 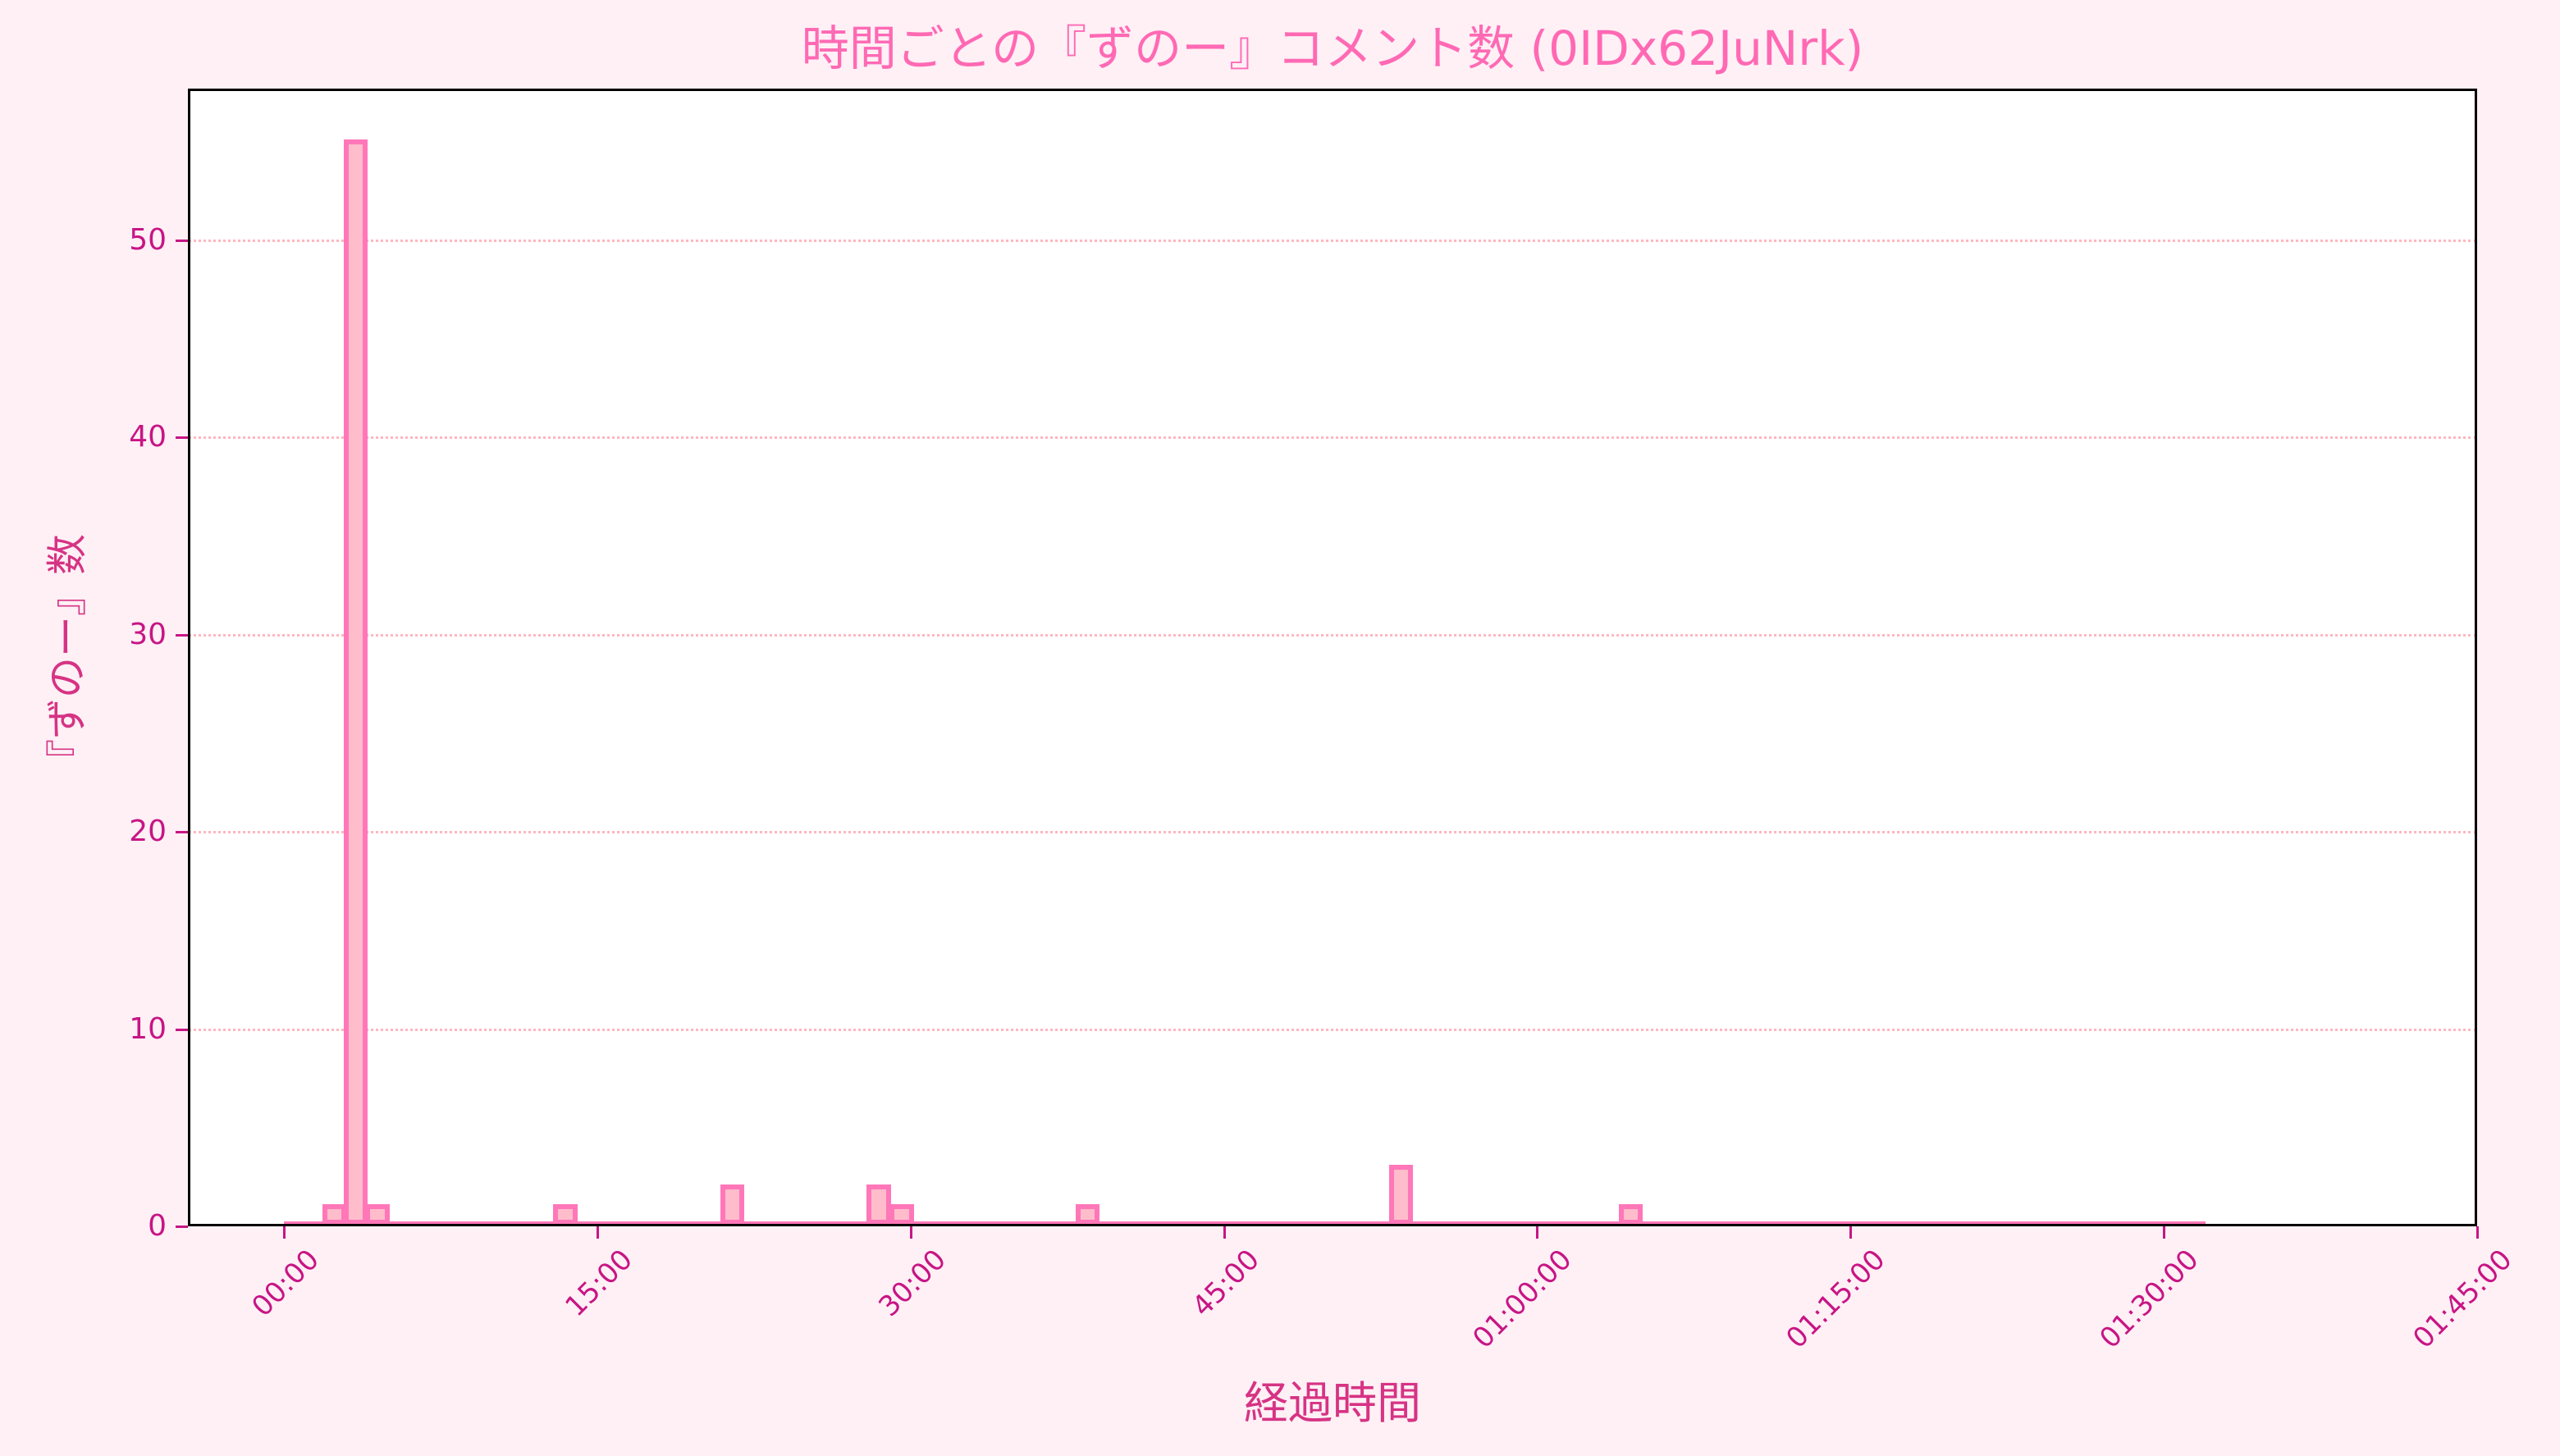 I want to click on x-tick-label: 45:00, so click(x=1225, y=1284).